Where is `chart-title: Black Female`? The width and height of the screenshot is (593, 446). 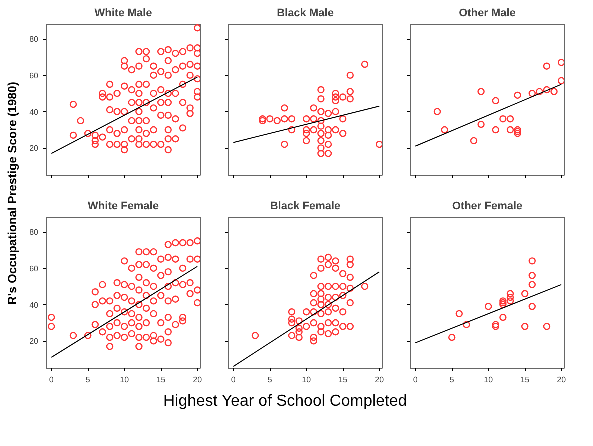 chart-title: Black Female is located at coordinates (305, 206).